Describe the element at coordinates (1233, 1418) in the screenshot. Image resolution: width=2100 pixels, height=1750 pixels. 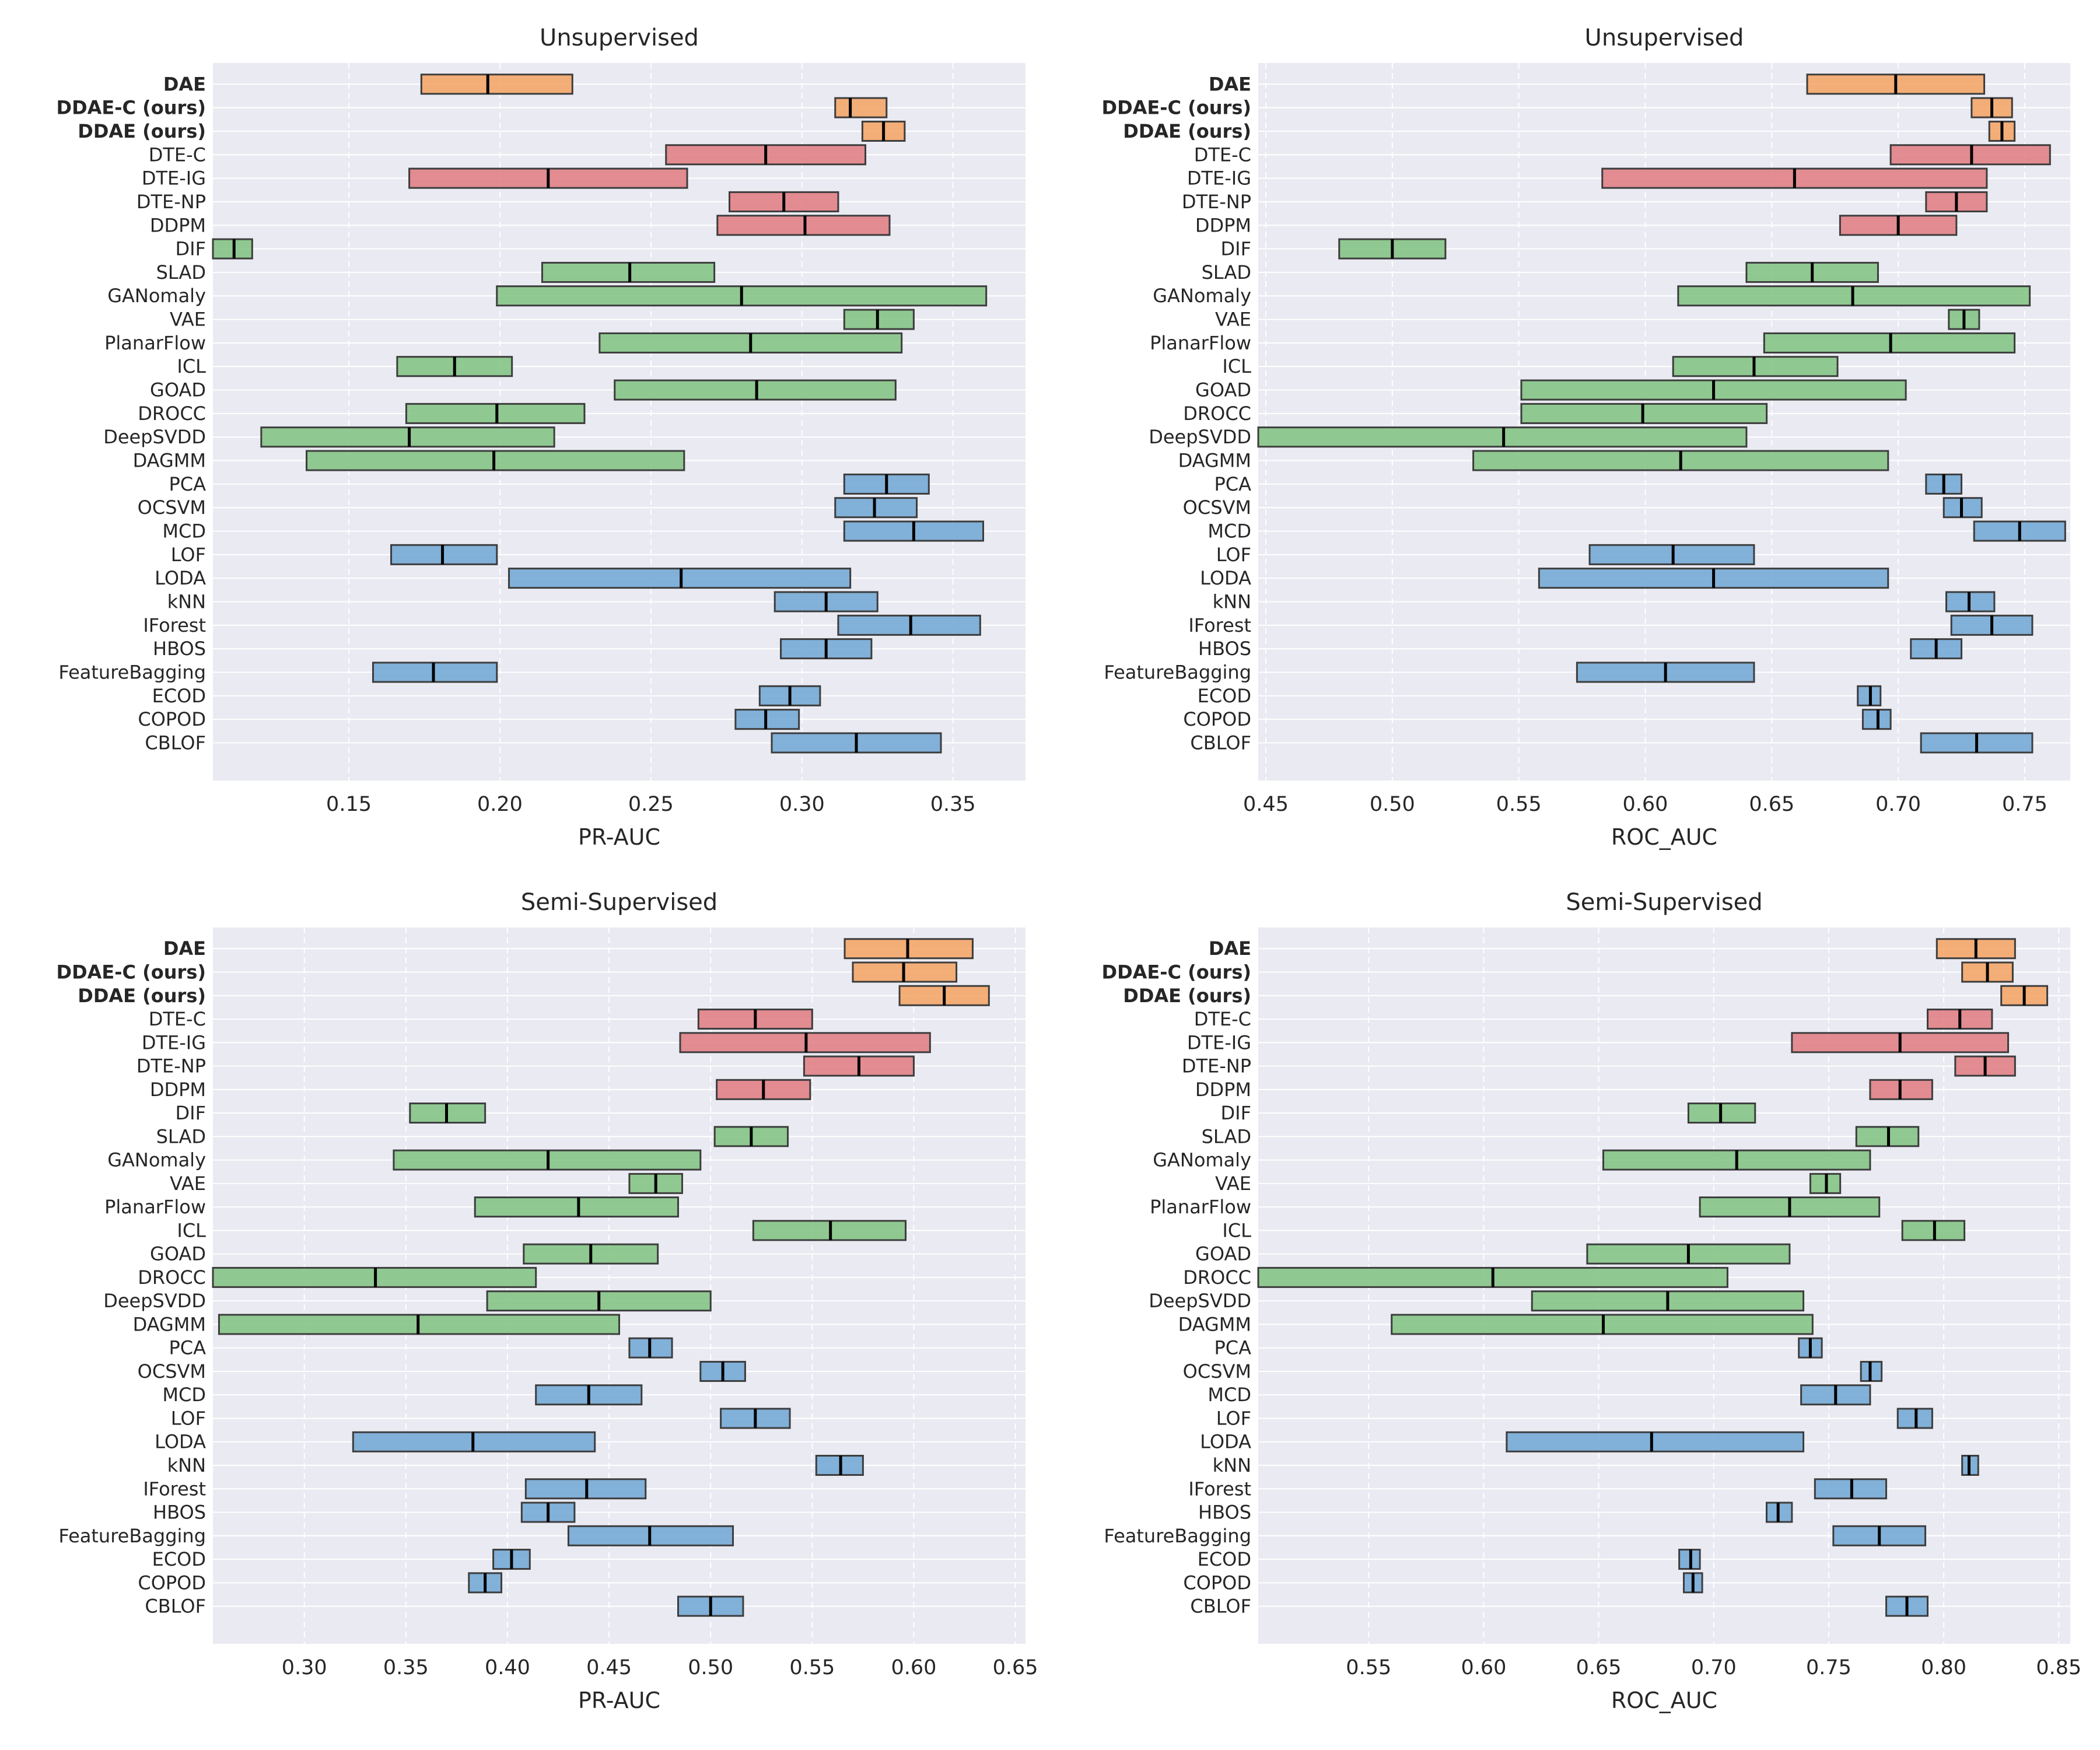
I see `y-category-label: LOF` at that location.